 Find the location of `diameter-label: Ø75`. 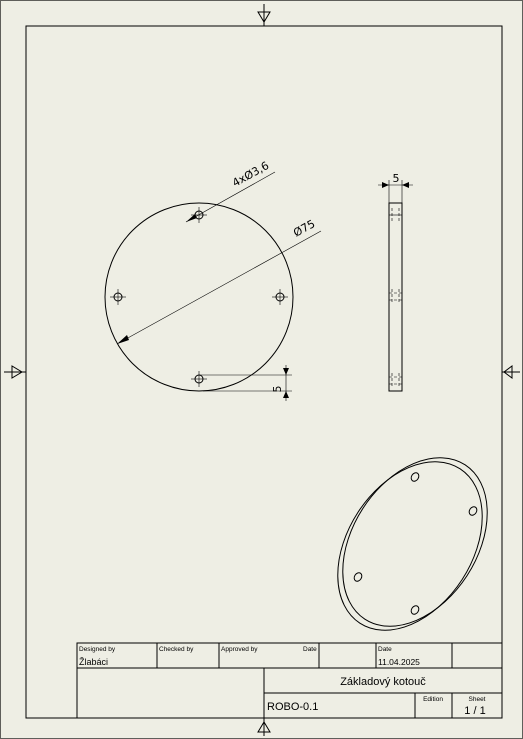

diameter-label: Ø75 is located at coordinates (304, 228).